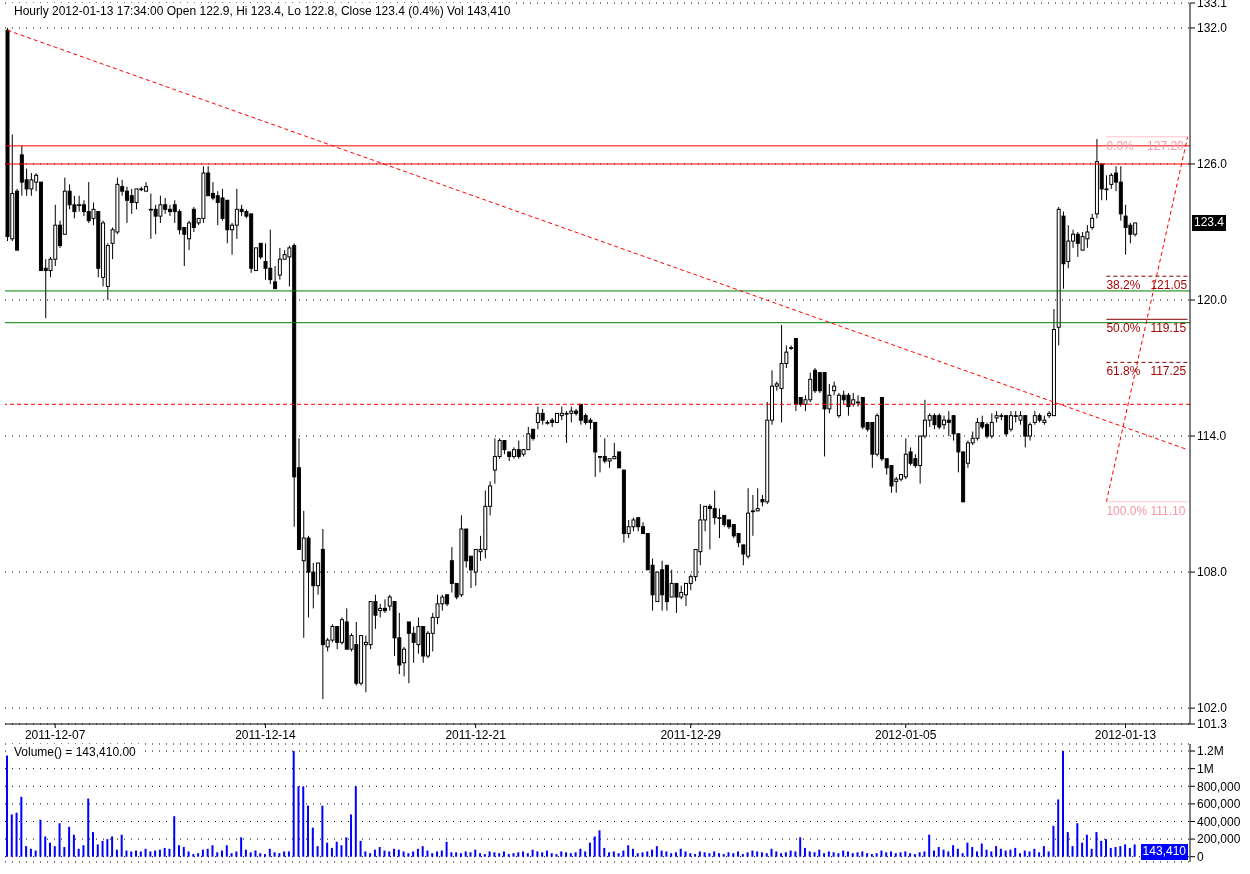 The height and width of the screenshot is (874, 1250). Describe the element at coordinates (1212, 724) in the screenshot. I see `y-tick-label: 101.3` at that location.